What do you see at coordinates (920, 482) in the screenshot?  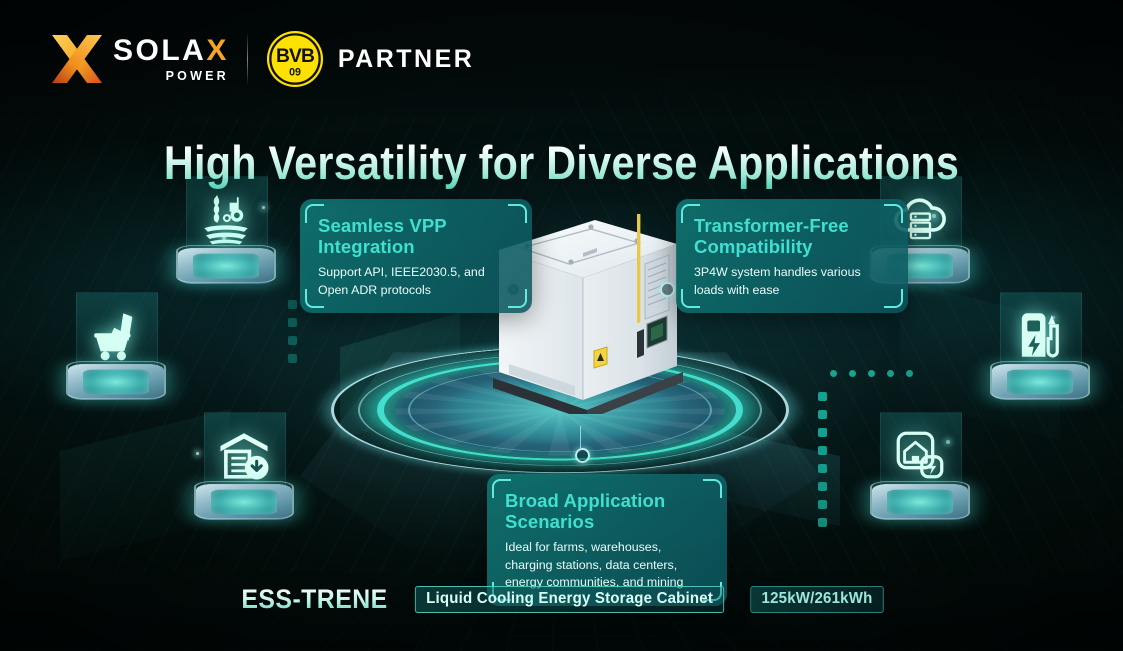 I see `scenario-node-community` at bounding box center [920, 482].